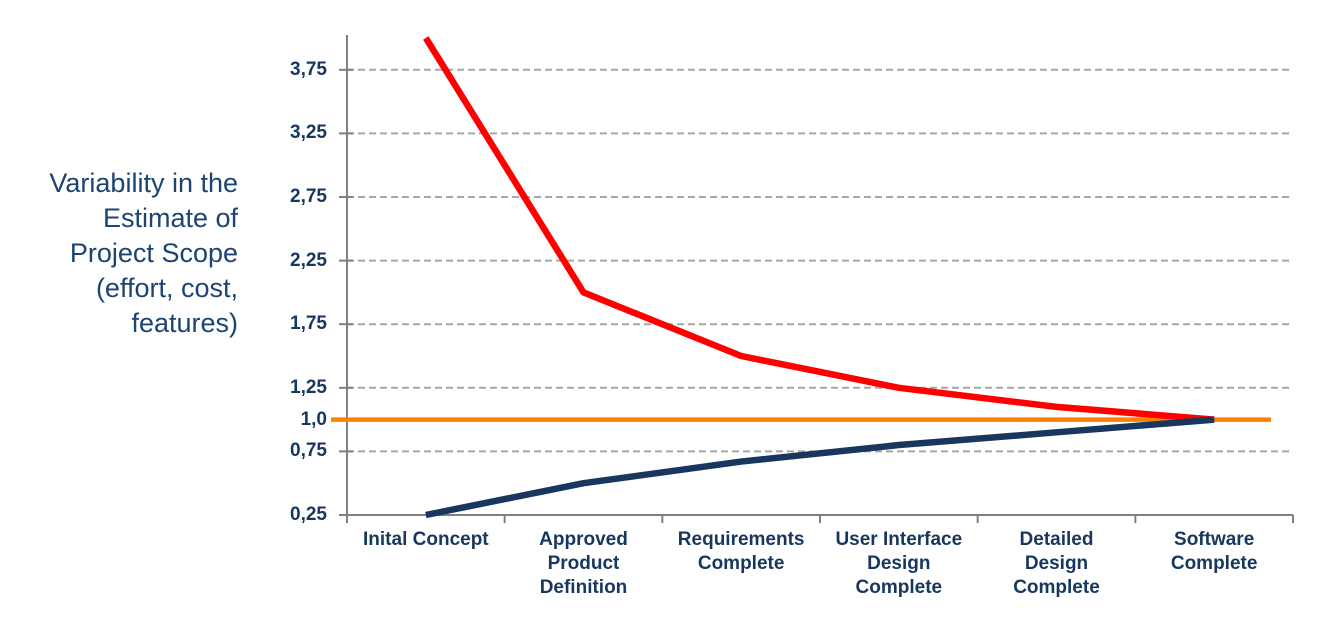 The image size is (1338, 644). I want to click on category-label: Detailed Design Complete, so click(1056, 563).